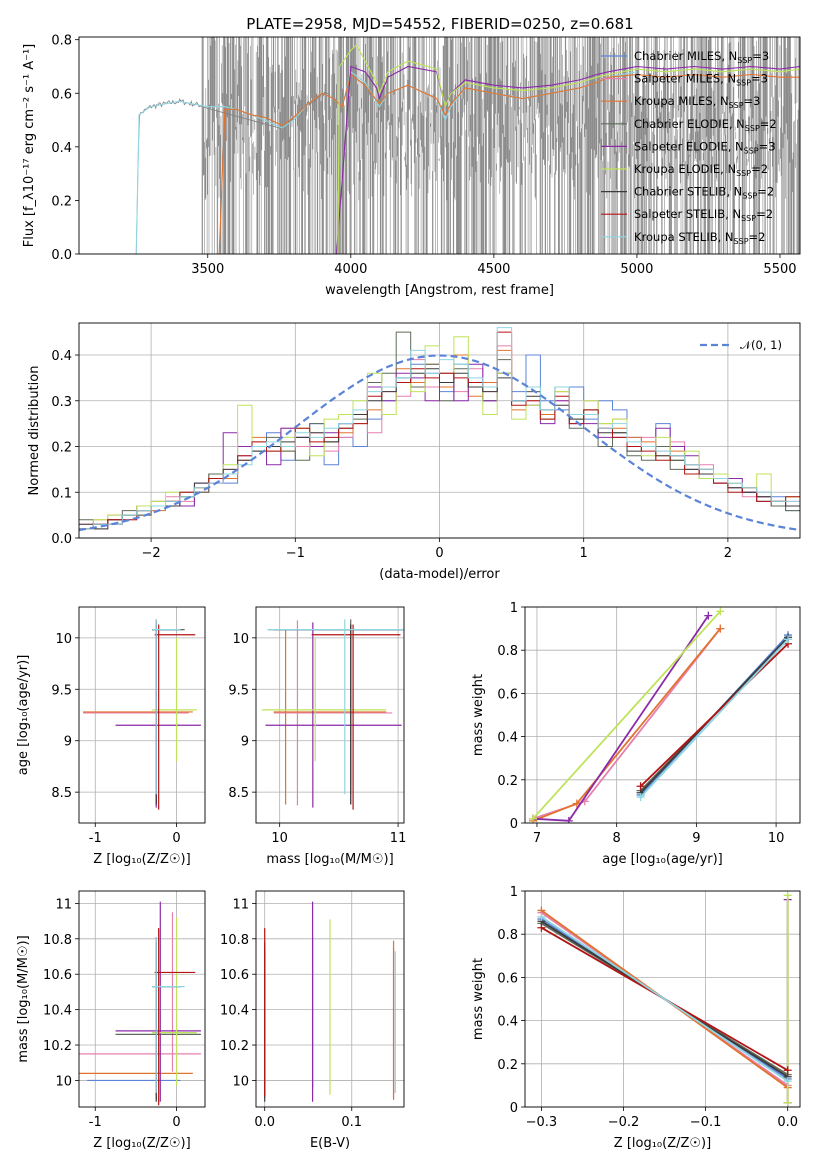  Describe the element at coordinates (61, 793) in the screenshot. I see `z_age-ytick-label: 8.5` at that location.